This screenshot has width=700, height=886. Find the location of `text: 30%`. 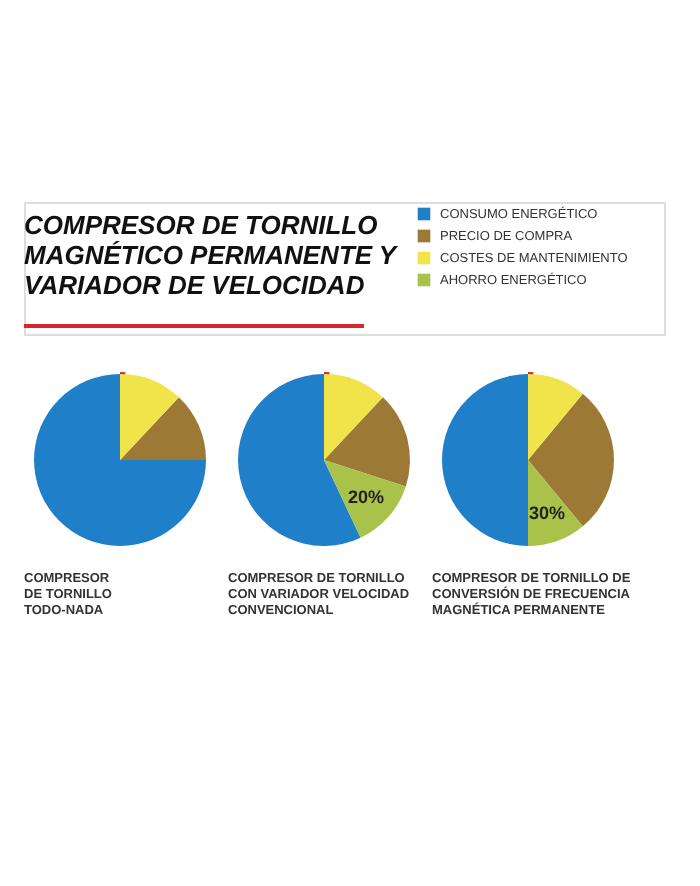

text: 30% is located at coordinates (546, 512).